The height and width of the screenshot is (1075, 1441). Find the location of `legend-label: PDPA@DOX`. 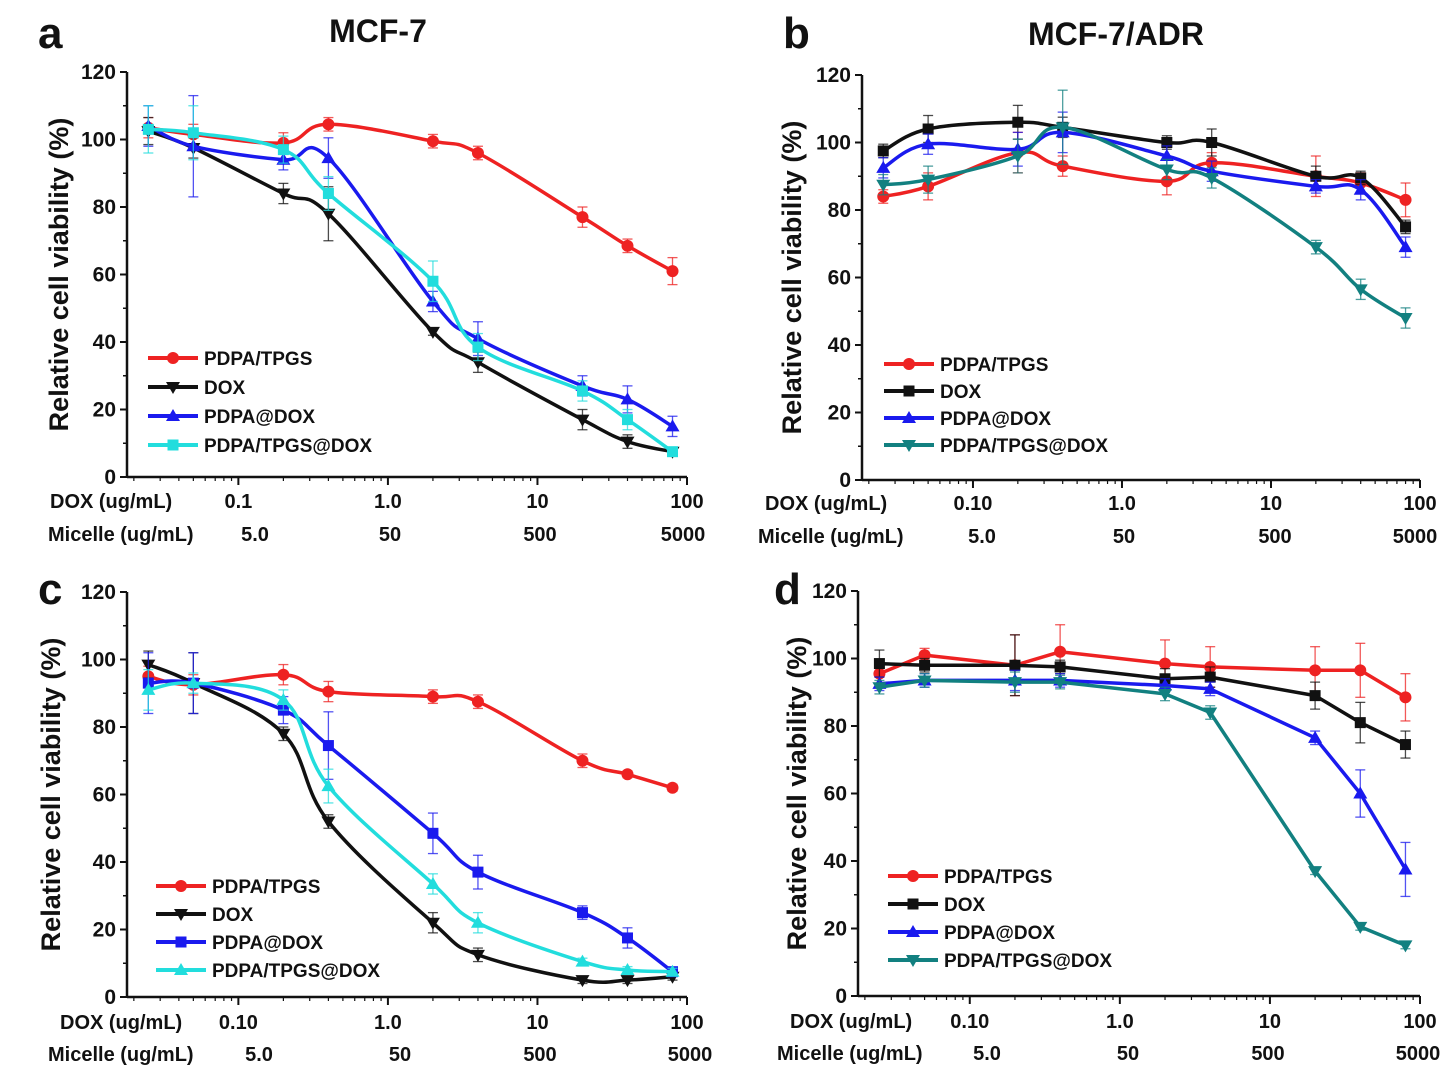

legend-label: PDPA@DOX is located at coordinates (267, 943).